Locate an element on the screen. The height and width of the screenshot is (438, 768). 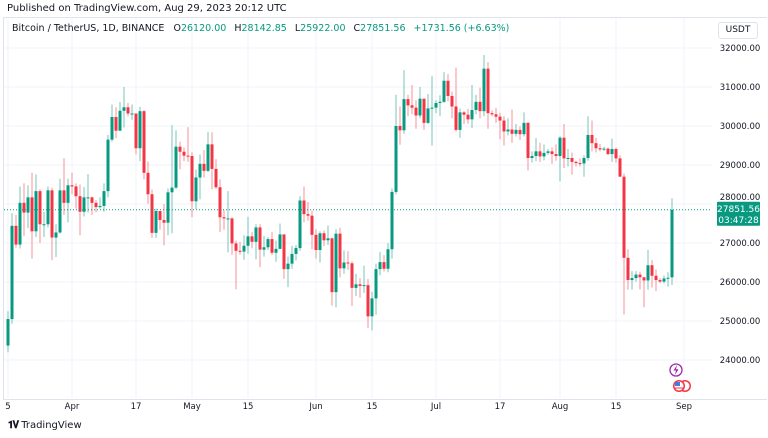
currency-button: USDT is located at coordinates (738, 30).